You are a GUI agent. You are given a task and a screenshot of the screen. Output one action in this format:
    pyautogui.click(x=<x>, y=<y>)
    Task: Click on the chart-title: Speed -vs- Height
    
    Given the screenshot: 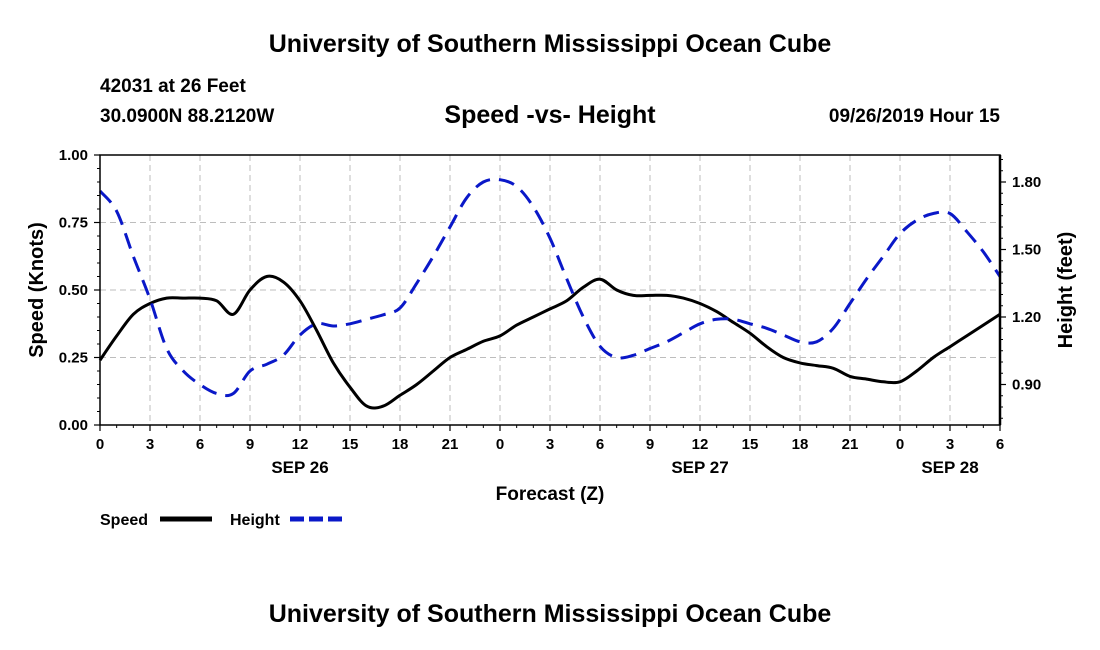 What is the action you would take?
    pyautogui.click(x=550, y=115)
    